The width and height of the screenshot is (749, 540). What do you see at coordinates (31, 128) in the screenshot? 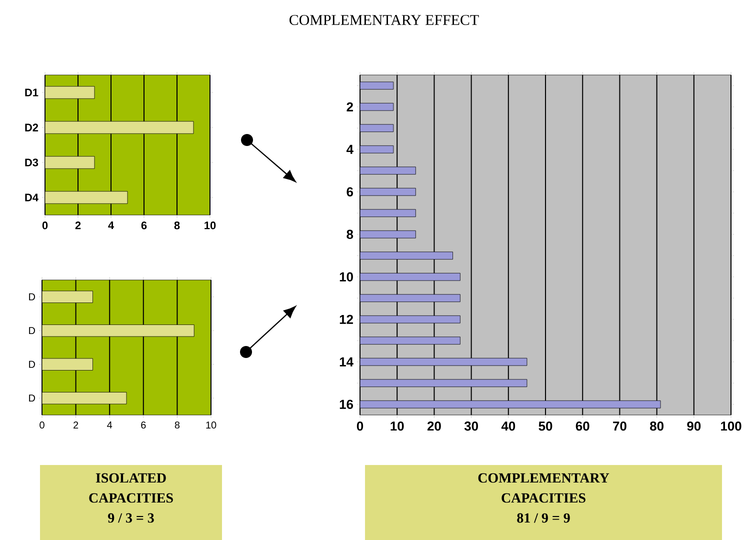
I see `y-tick-label: D2` at bounding box center [31, 128].